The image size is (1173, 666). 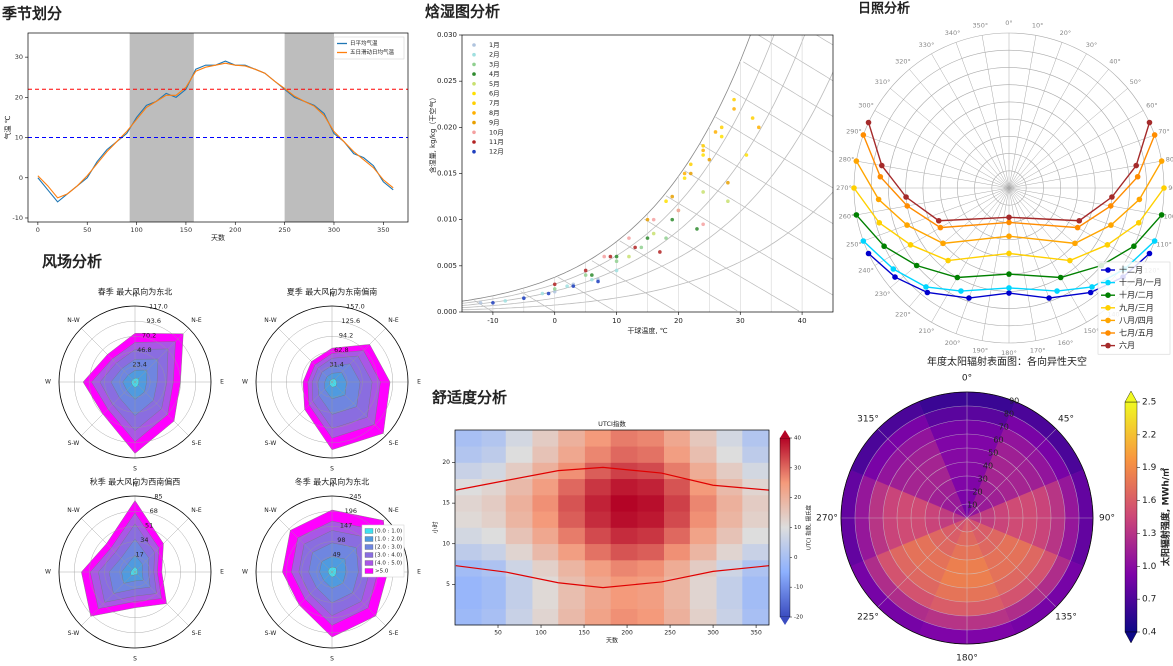 I want to click on plot-frame, so click(x=218, y=127).